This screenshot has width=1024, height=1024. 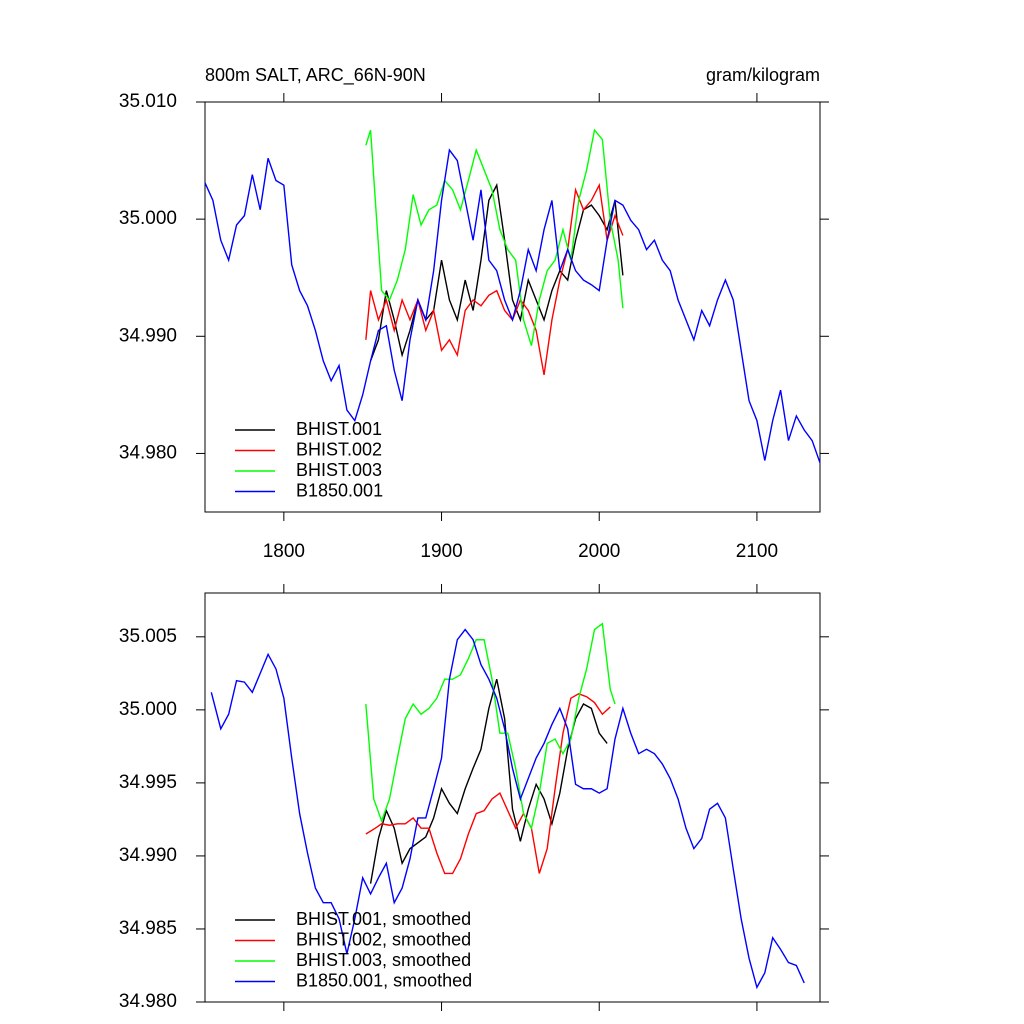 I want to click on x-tick-label: 1800, so click(x=284, y=551).